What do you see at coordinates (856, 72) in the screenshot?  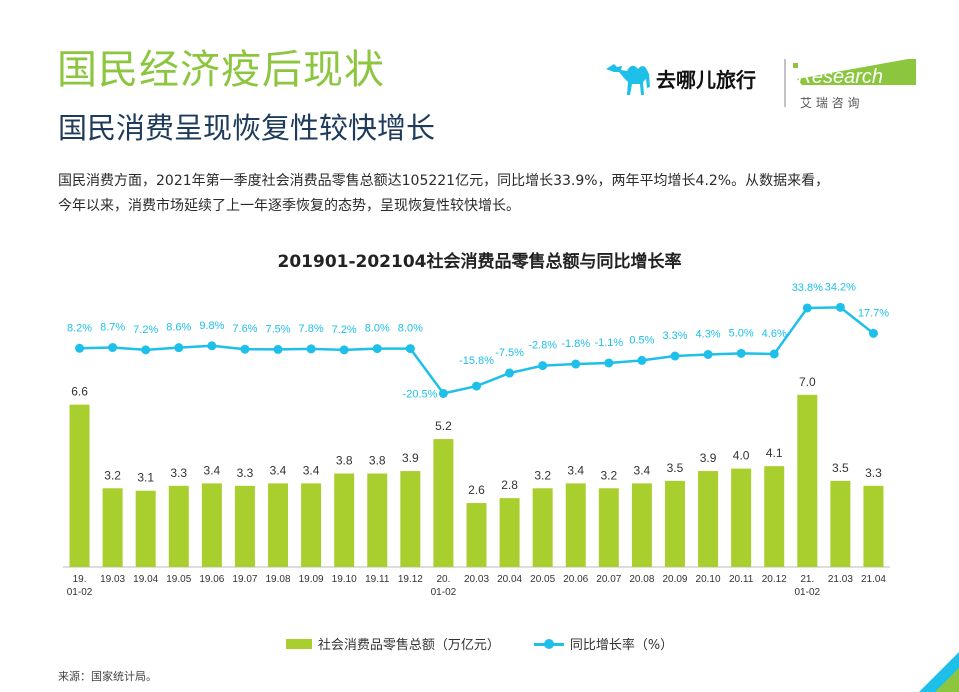 I see `iresearch-banner` at bounding box center [856, 72].